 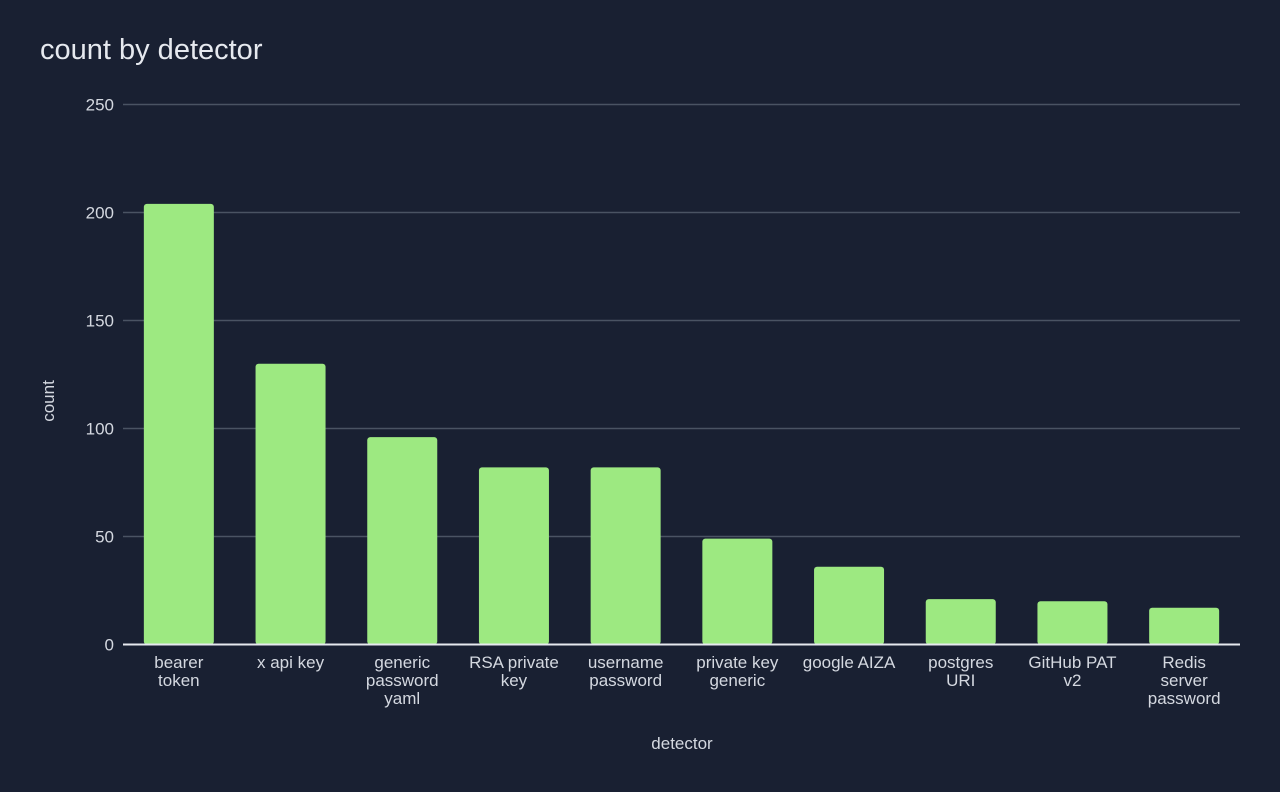 What do you see at coordinates (178, 662) in the screenshot?
I see `x-tick-label: bearer` at bounding box center [178, 662].